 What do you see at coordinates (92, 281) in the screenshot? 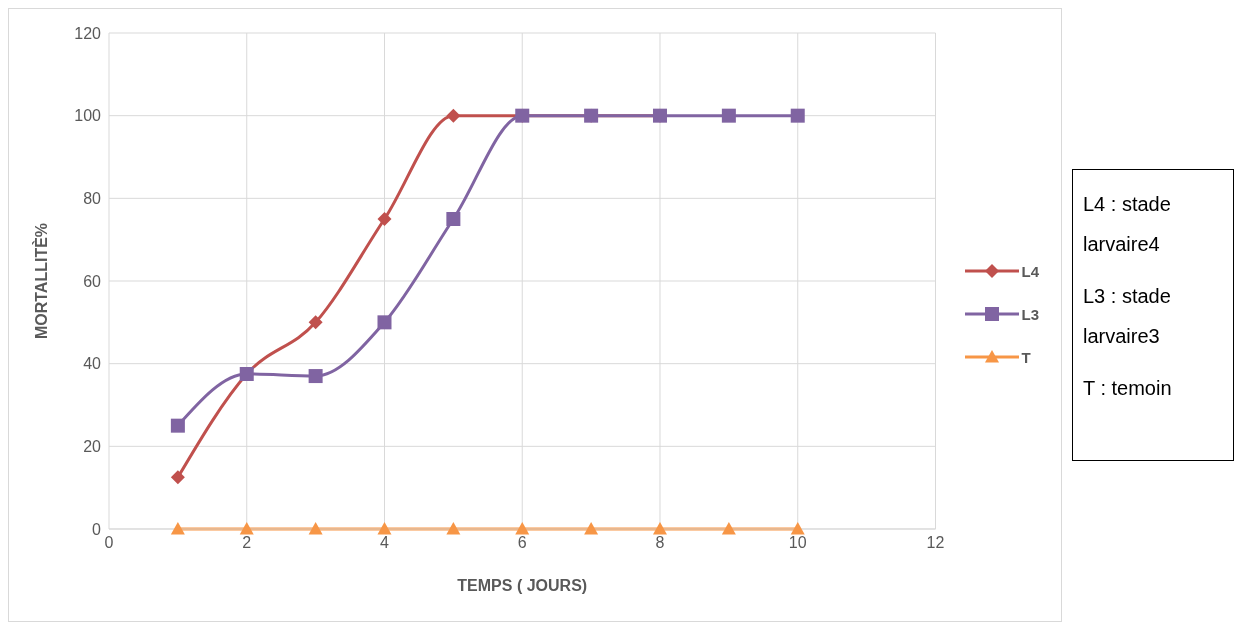
I see `y-tick-label: 60` at bounding box center [92, 281].